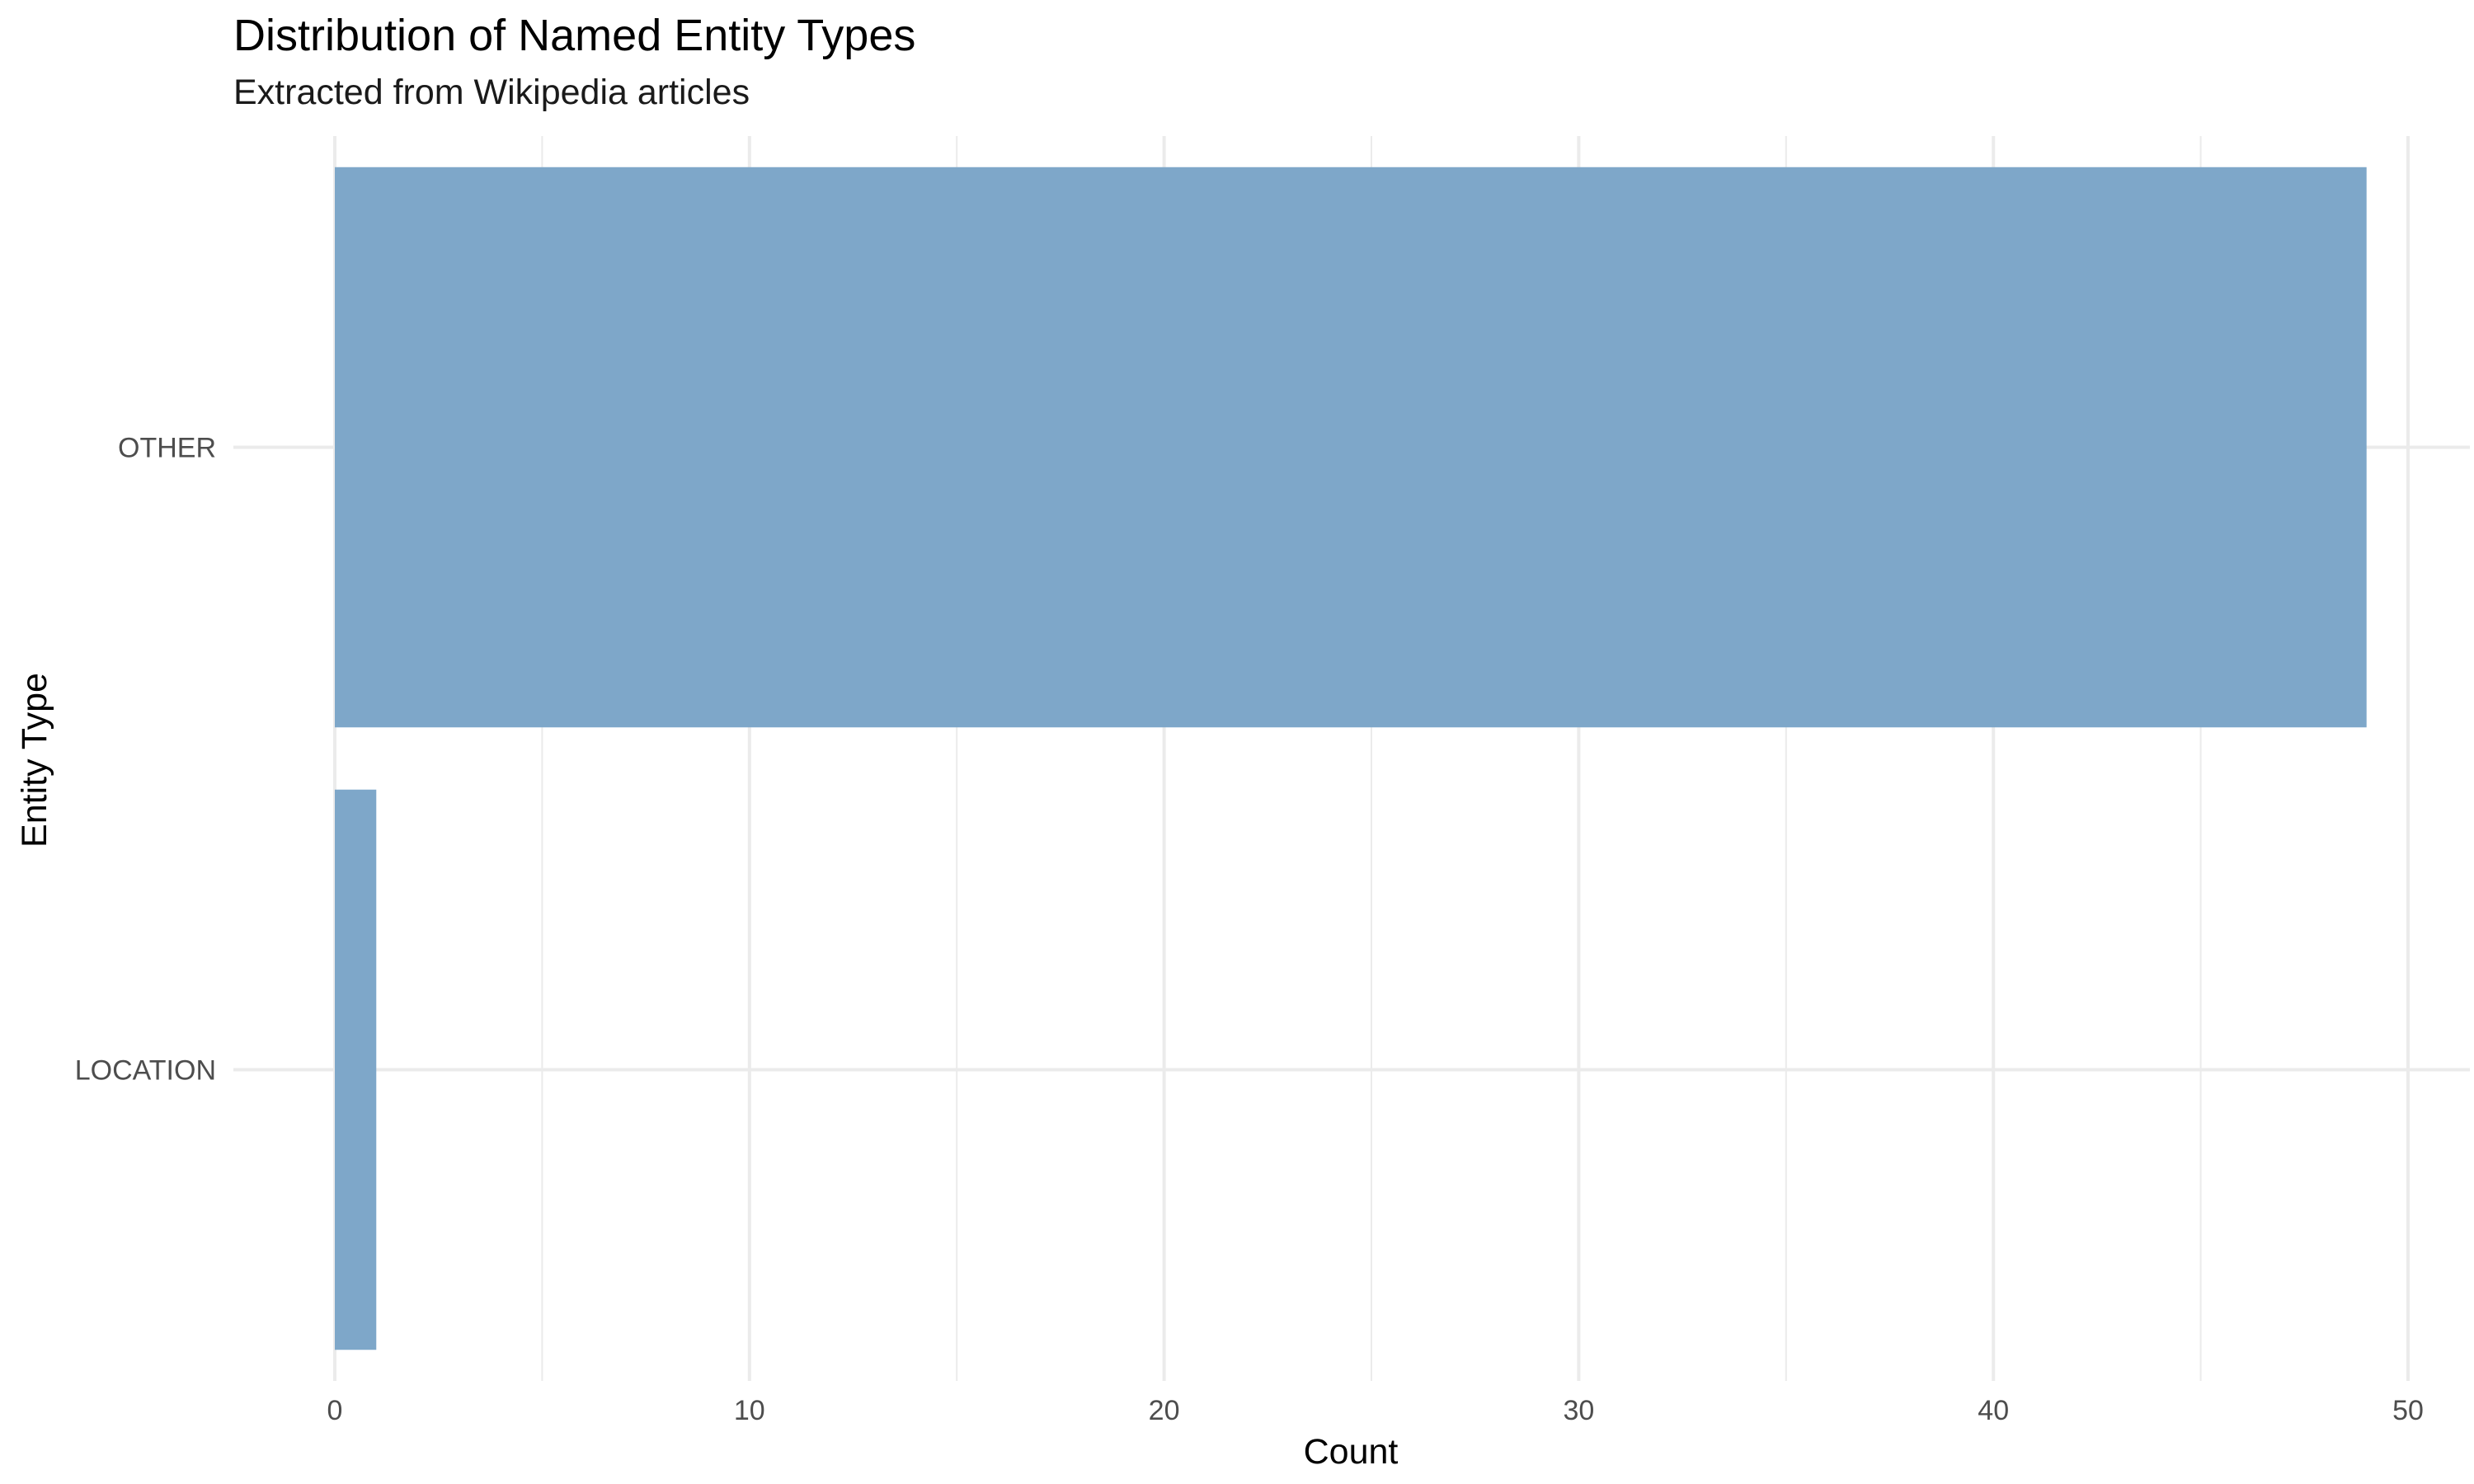  I want to click on x-tick-label: 20, so click(1164, 1410).